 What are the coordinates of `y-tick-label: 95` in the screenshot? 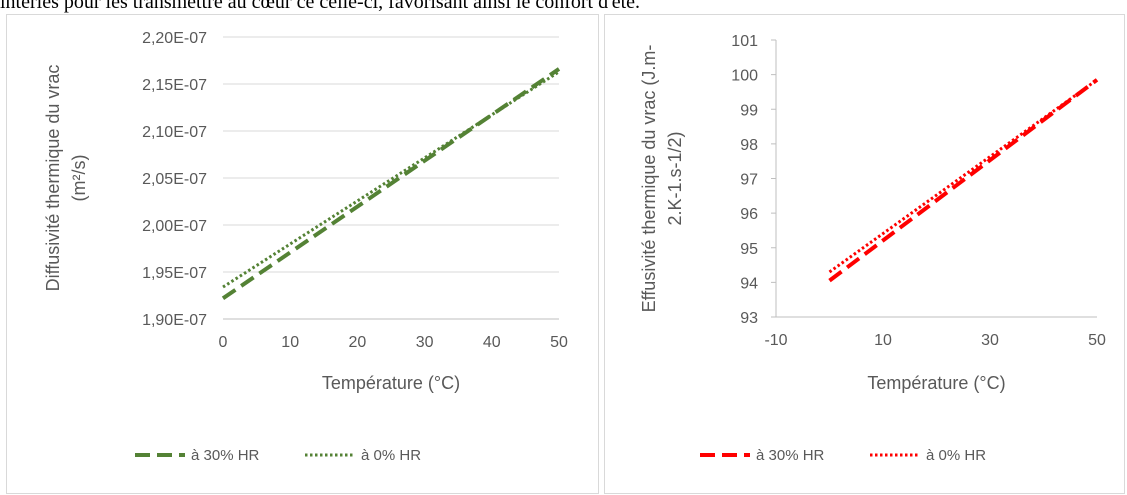 It's located at (749, 249).